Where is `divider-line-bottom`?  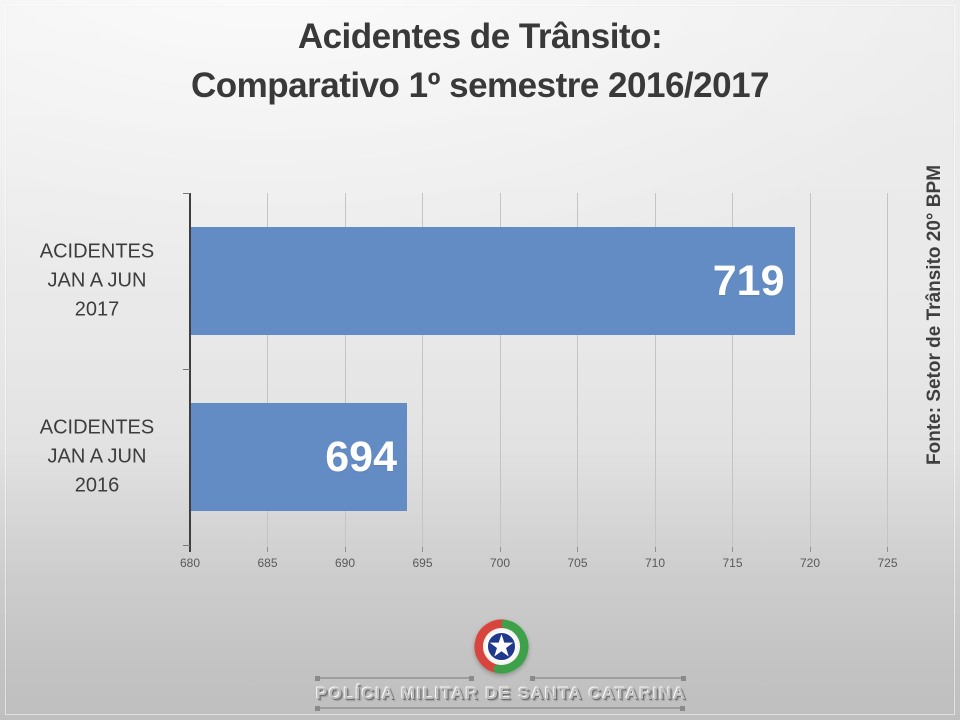
divider-line-bottom is located at coordinates (500, 708).